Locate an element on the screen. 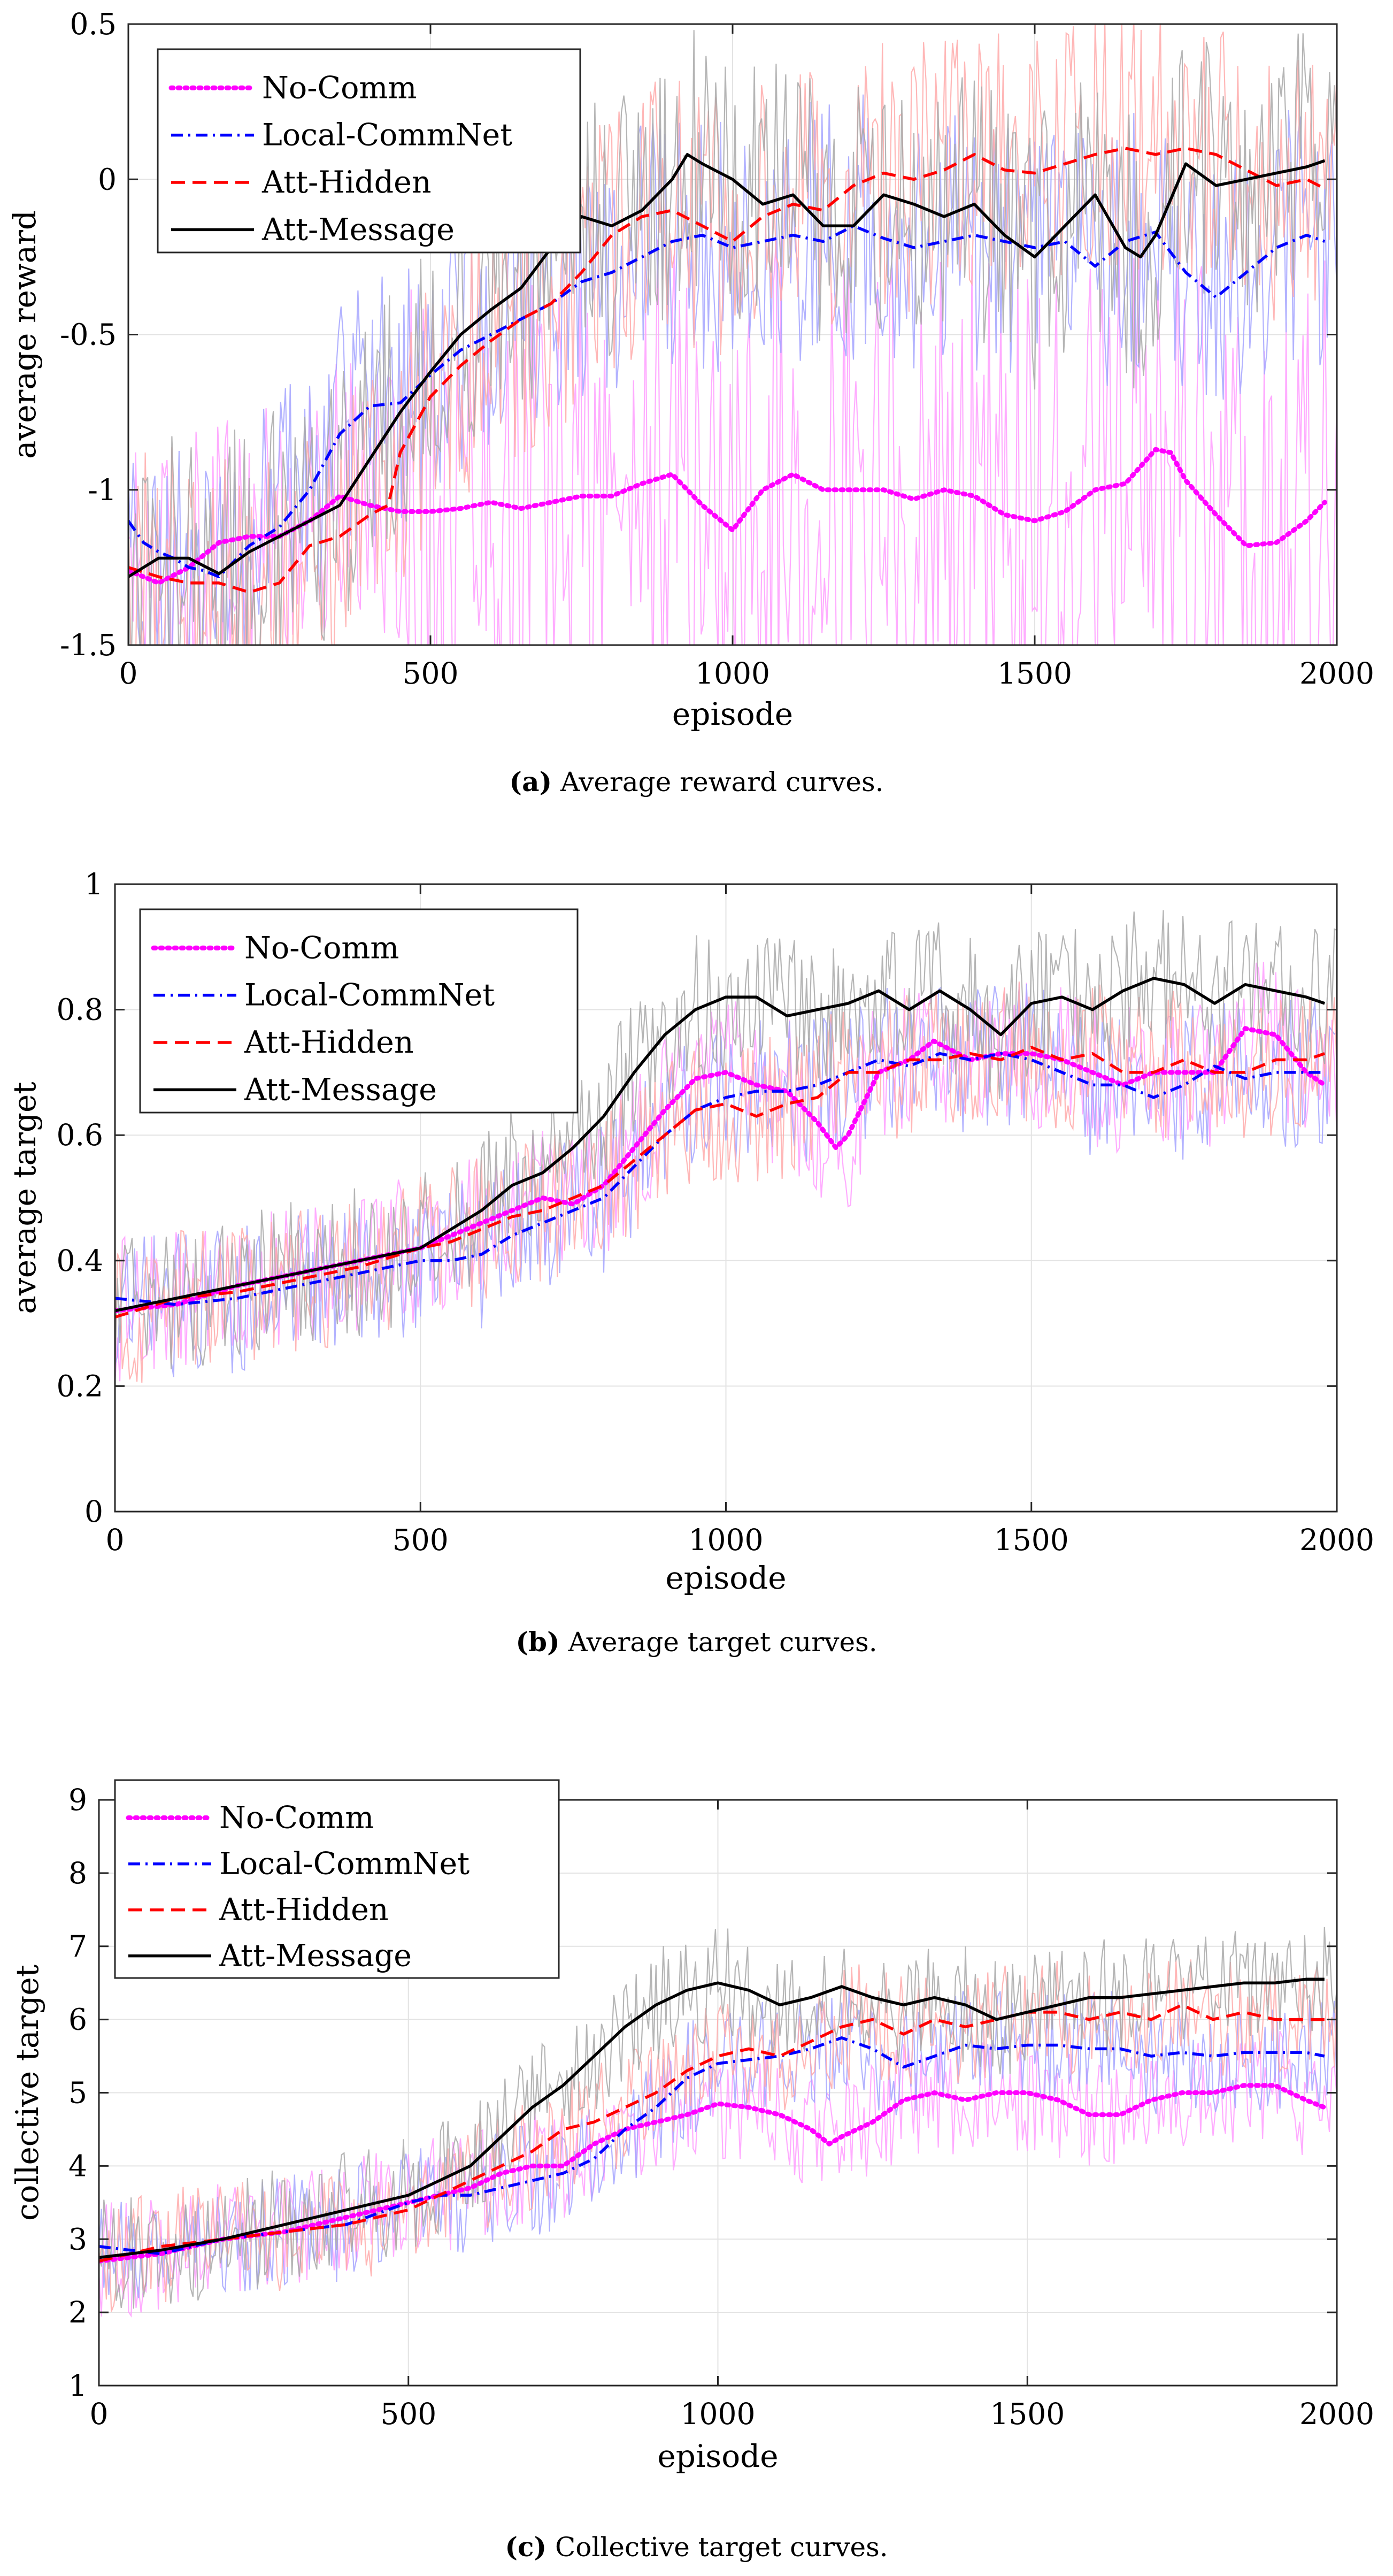 Image resolution: width=1393 pixels, height=2576 pixels. y-tick-label: 3 is located at coordinates (78, 2239).